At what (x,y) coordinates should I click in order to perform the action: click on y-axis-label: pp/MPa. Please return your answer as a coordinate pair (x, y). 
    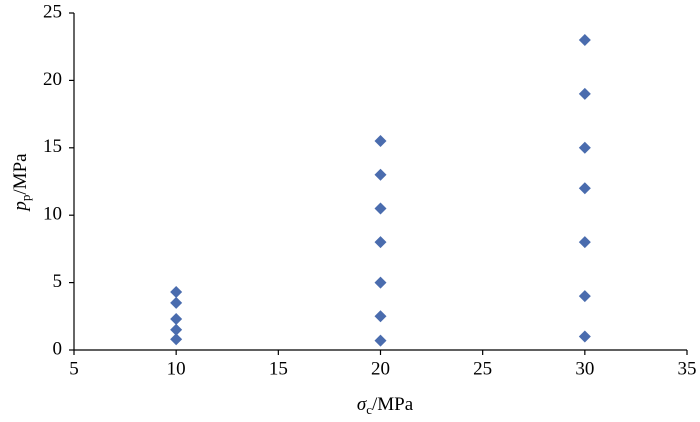
    Looking at the image, I should click on (21, 183).